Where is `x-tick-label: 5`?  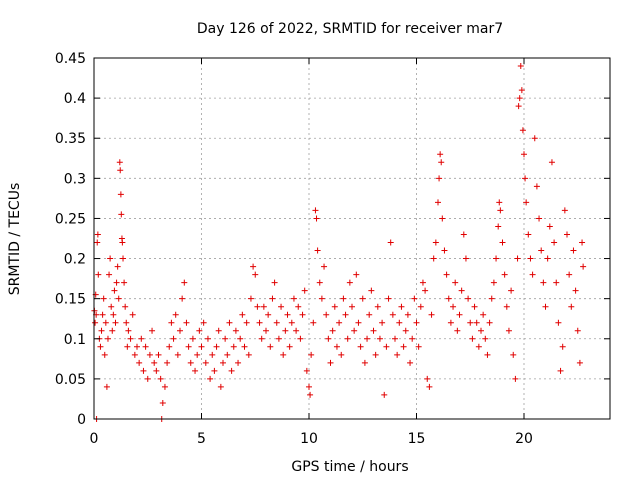 x-tick-label: 5 is located at coordinates (201, 439).